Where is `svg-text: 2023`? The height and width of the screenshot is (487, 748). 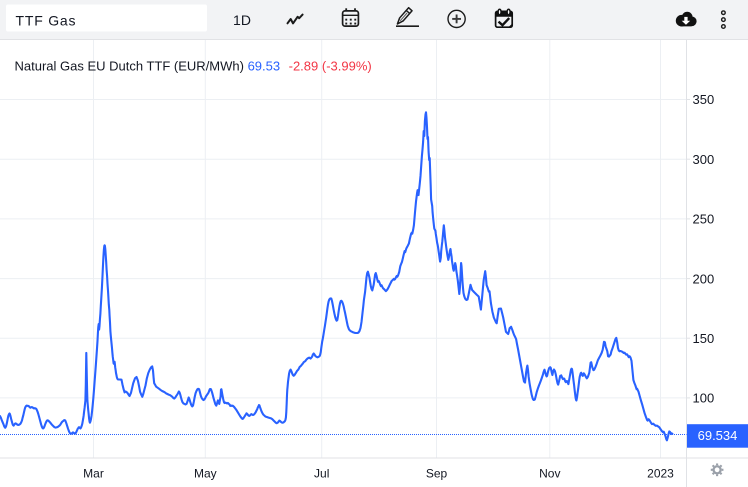
svg-text: 2023 is located at coordinates (660, 474).